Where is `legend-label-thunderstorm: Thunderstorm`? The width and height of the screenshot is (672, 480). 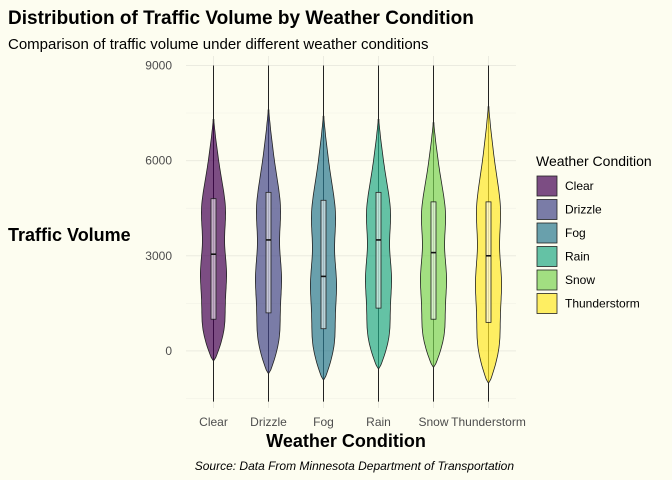 legend-label-thunderstorm: Thunderstorm is located at coordinates (602, 304).